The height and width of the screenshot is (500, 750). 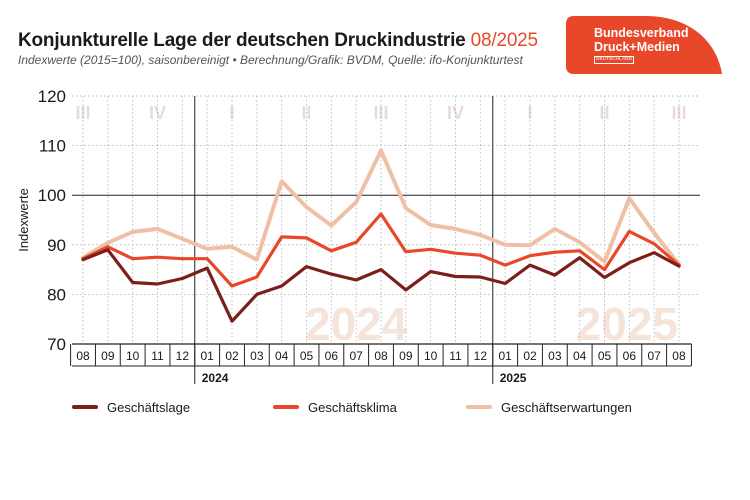 I want to click on logo-line-3: DEUTSCHLAND, so click(x=614, y=60).